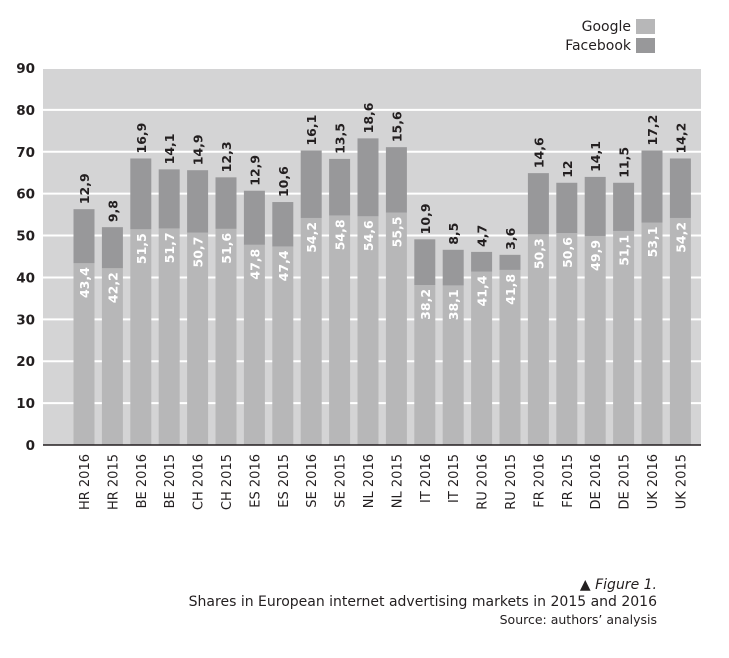 The height and width of the screenshot is (658, 729). What do you see at coordinates (25, 278) in the screenshot?
I see `y-tick-label: 40` at bounding box center [25, 278].